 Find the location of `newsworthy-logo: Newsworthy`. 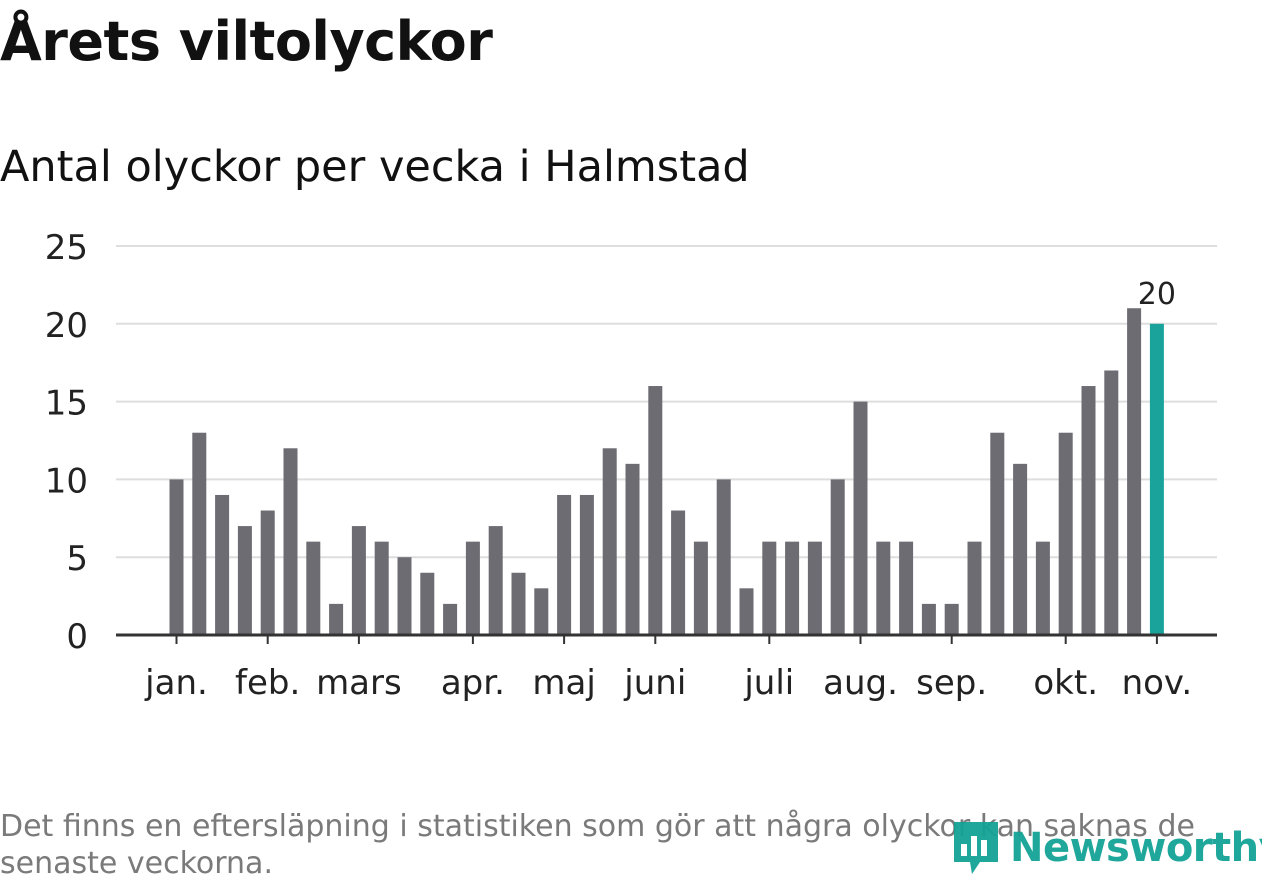

newsworthy-logo: Newsworthy is located at coordinates (1106, 848).